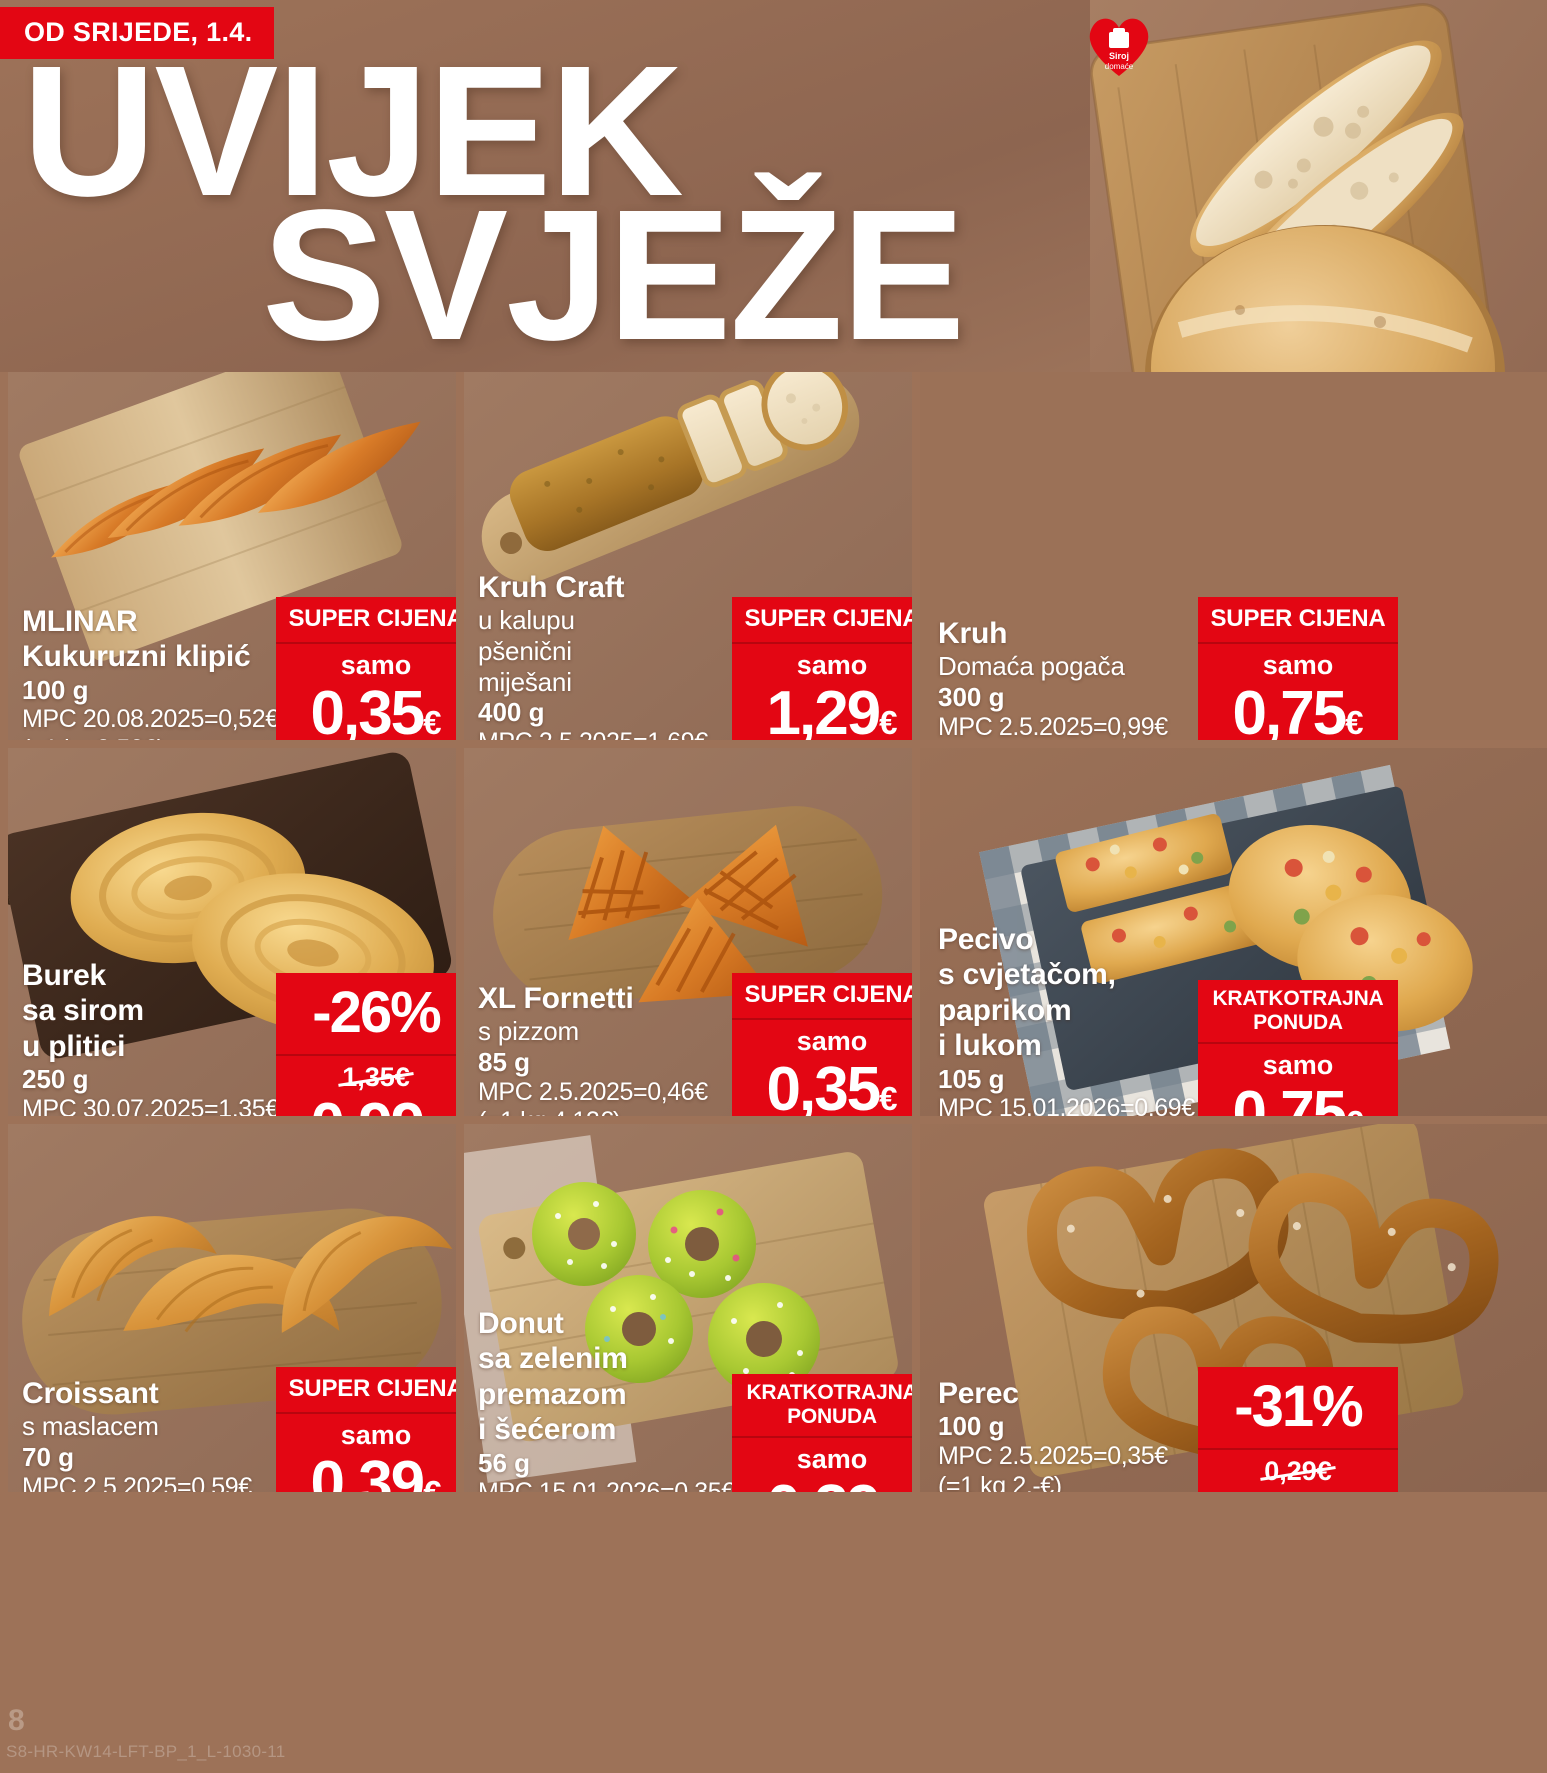 The width and height of the screenshot is (1547, 1773). Describe the element at coordinates (593, 734) in the screenshot. I see `product-mpc: MPC 2.5.2025=1,69€` at that location.